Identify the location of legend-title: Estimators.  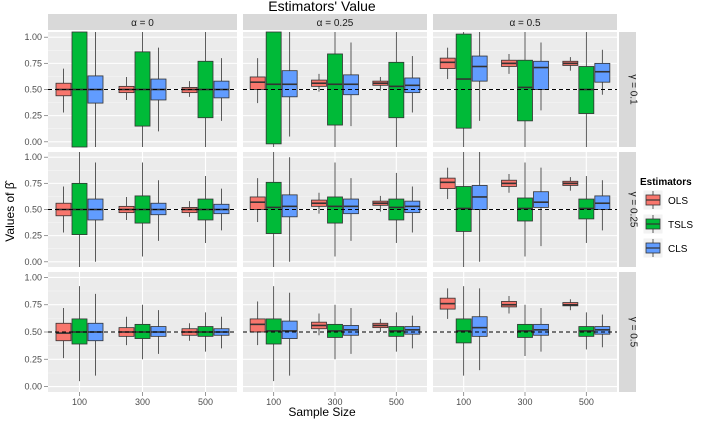
(666, 182).